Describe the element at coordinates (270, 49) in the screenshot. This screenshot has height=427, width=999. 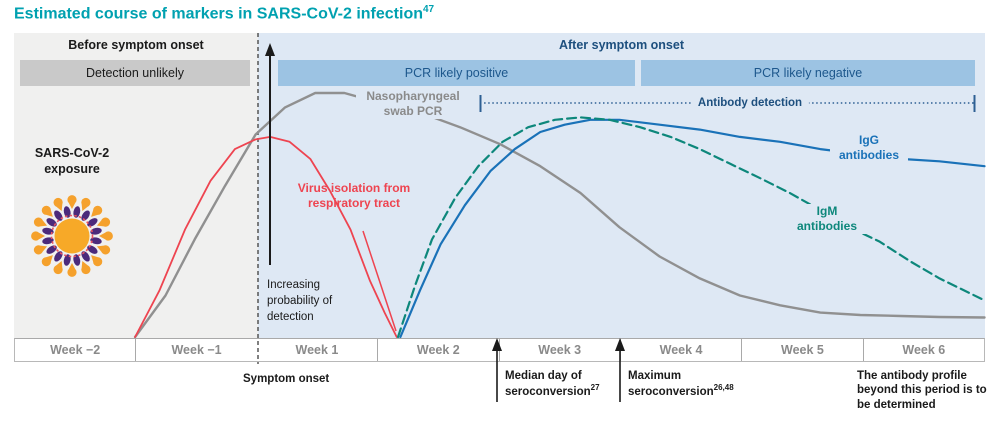
I see `increasing-probability-arrowhead` at that location.